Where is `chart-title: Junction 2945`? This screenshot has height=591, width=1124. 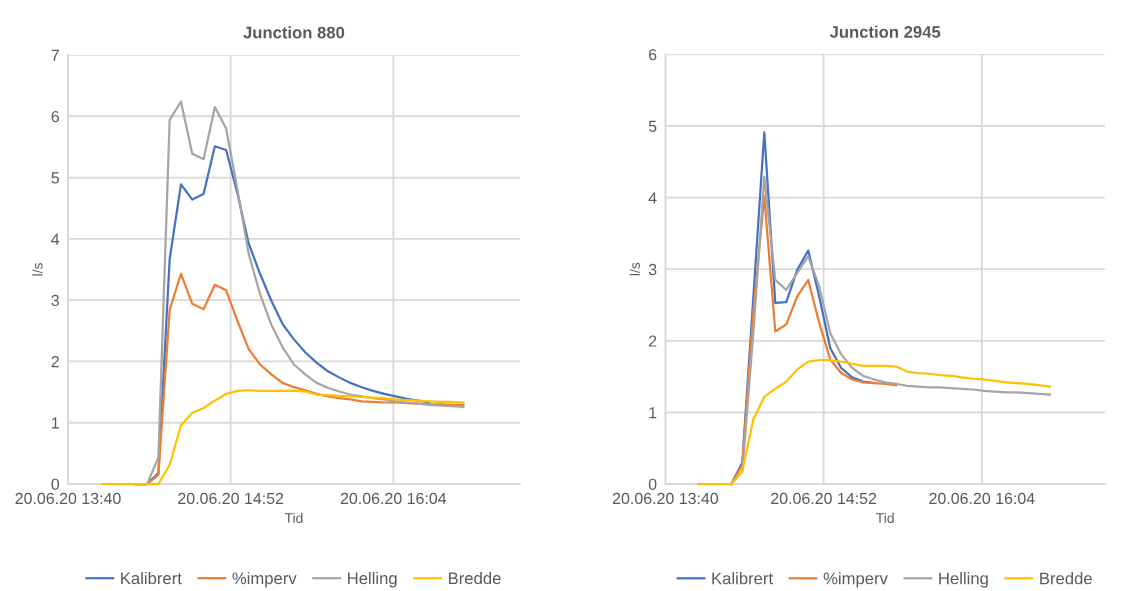 chart-title: Junction 2945 is located at coordinates (885, 31).